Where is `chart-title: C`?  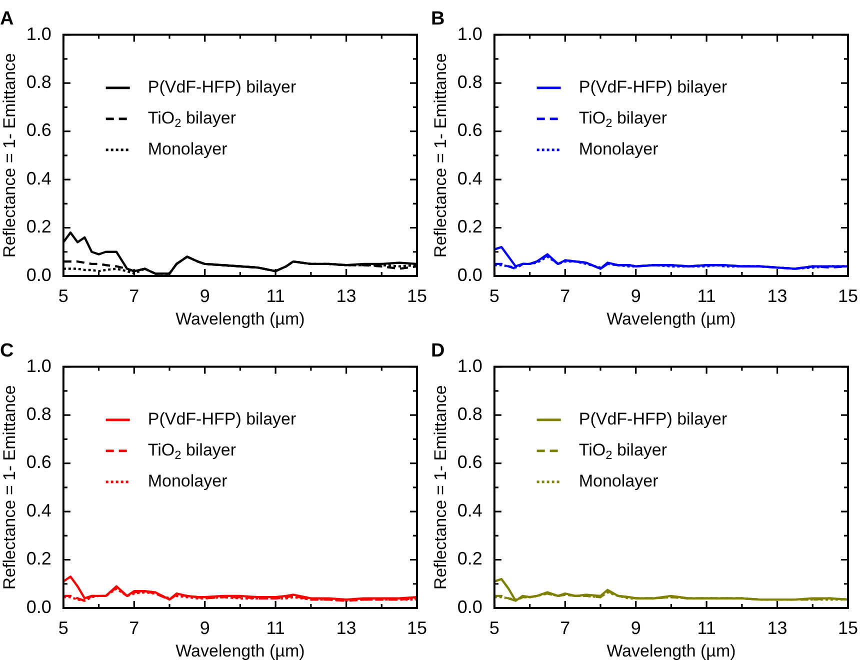 chart-title: C is located at coordinates (7, 351).